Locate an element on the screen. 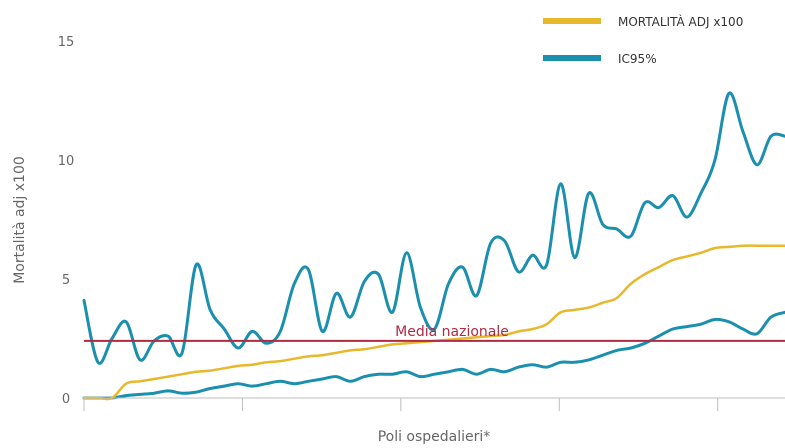 Image resolution: width=785 pixels, height=448 pixels. x-axis-title: Poli ospedalieri* is located at coordinates (434, 437).